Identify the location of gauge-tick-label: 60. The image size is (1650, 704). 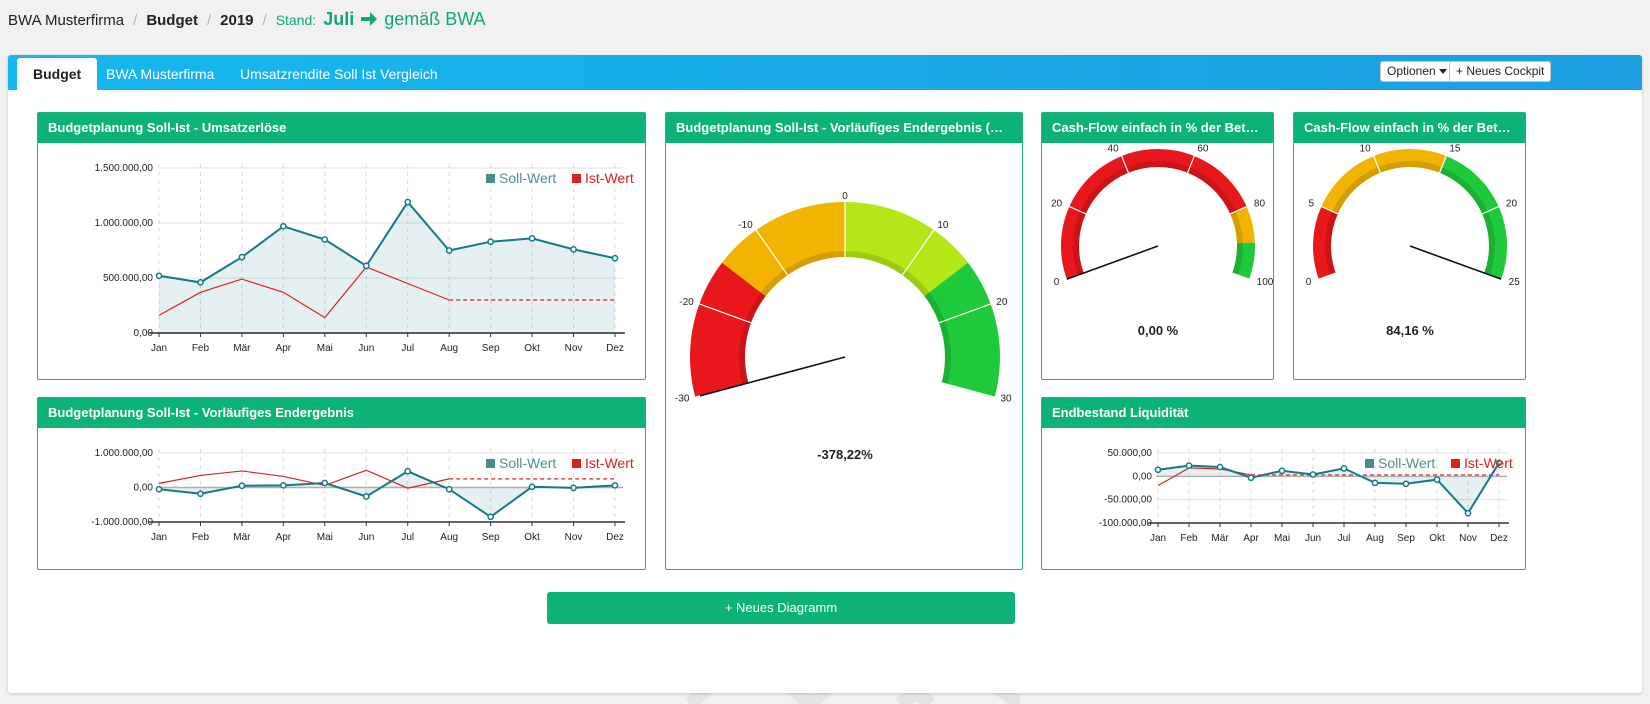
(1203, 149).